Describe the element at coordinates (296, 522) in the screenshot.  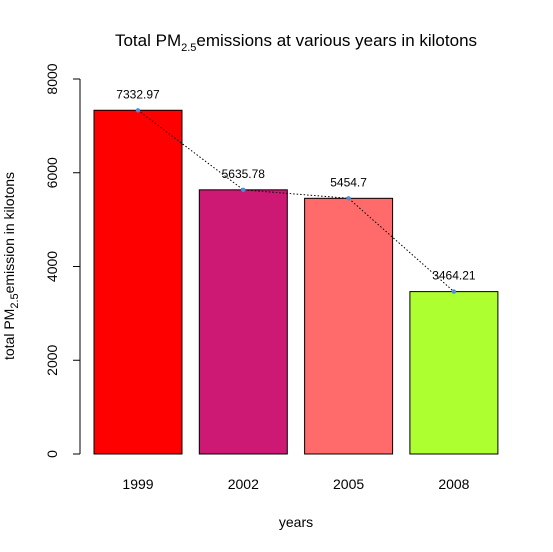
I see `x-axis-label: years` at that location.